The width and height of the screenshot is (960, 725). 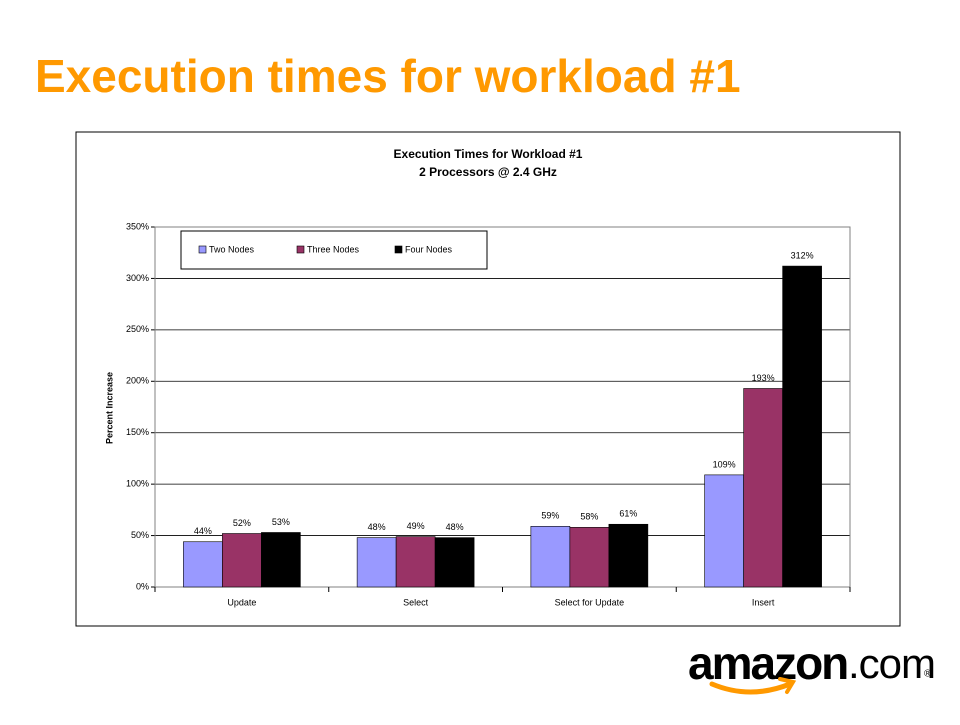 I want to click on value-label: 193%, so click(x=763, y=378).